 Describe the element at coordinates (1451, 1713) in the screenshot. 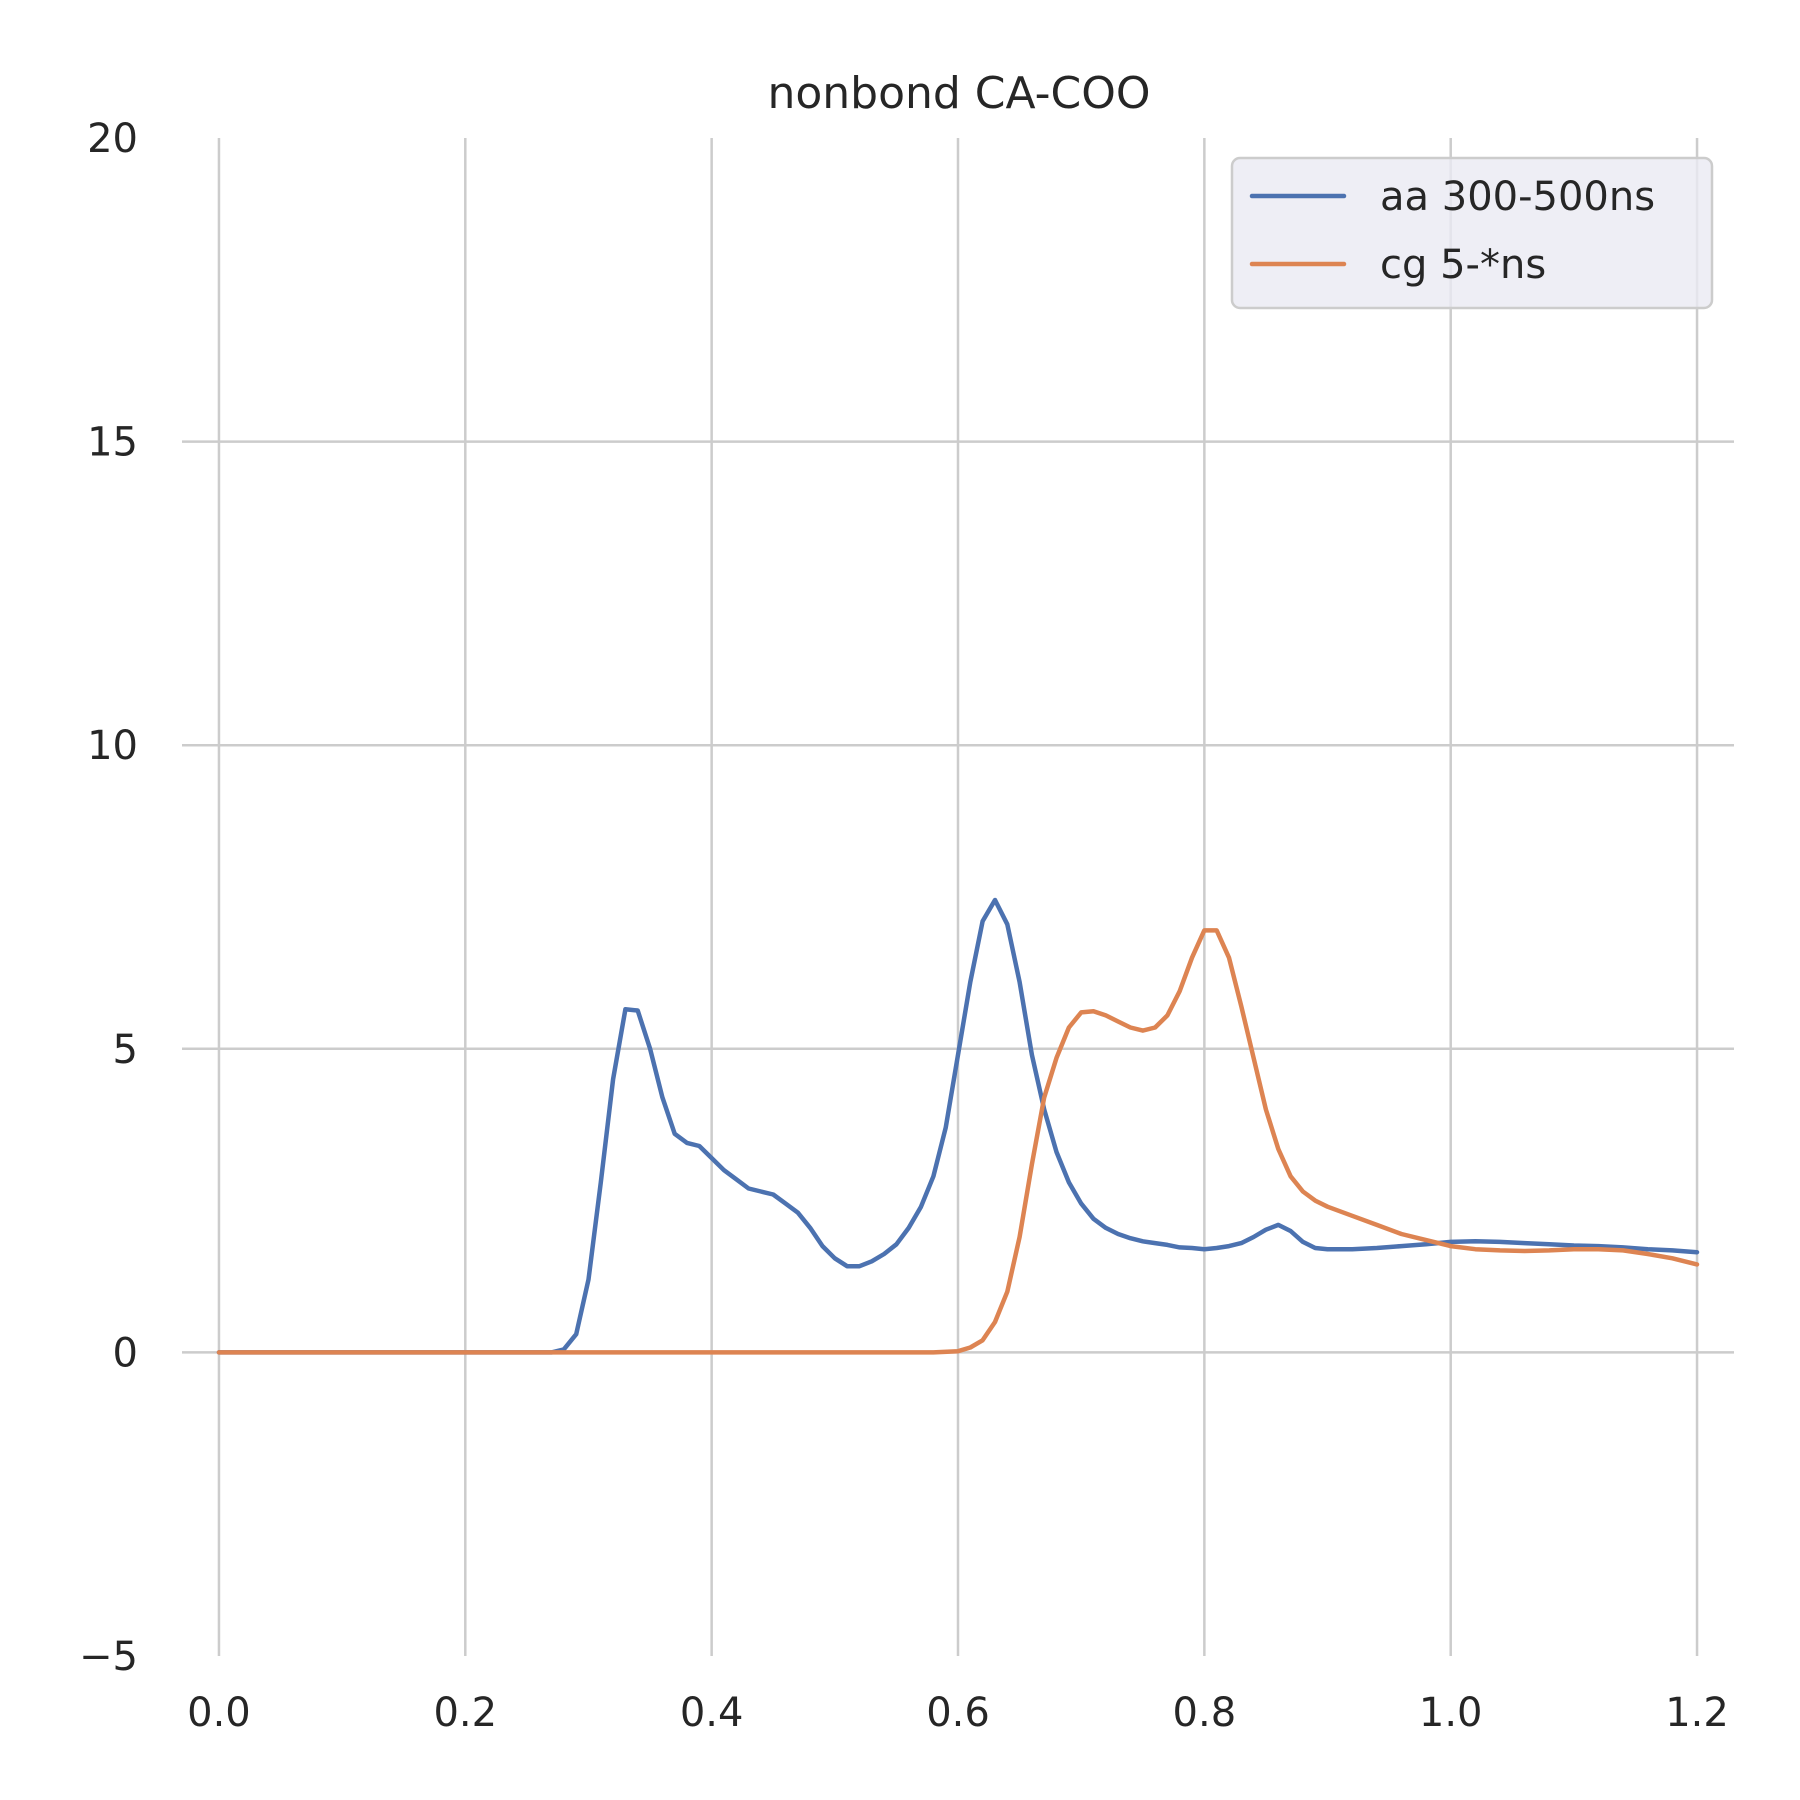

I see `x-tick-label: 1.0` at that location.